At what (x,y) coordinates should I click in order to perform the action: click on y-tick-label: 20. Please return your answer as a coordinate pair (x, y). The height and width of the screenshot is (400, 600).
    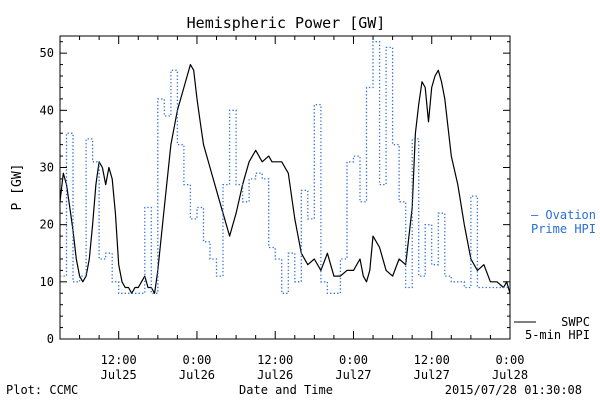
    Looking at the image, I should click on (47, 225).